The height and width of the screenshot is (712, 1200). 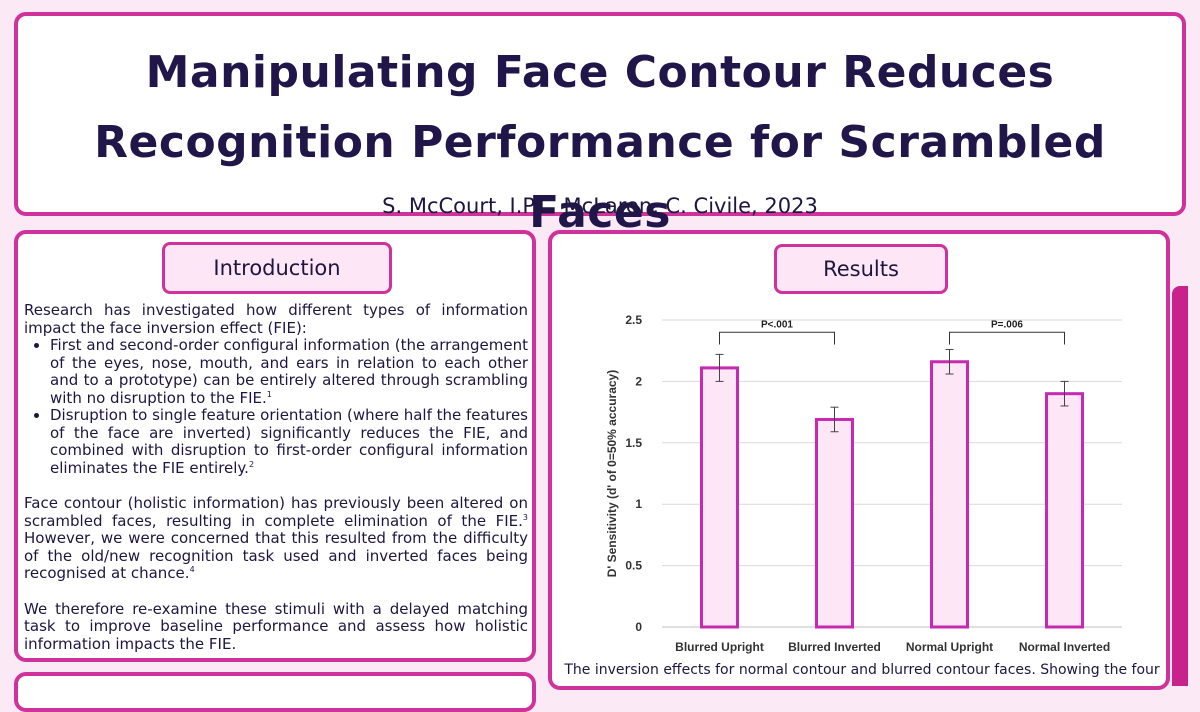 I want to click on y-tick-label: 0.5, so click(x=633, y=566).